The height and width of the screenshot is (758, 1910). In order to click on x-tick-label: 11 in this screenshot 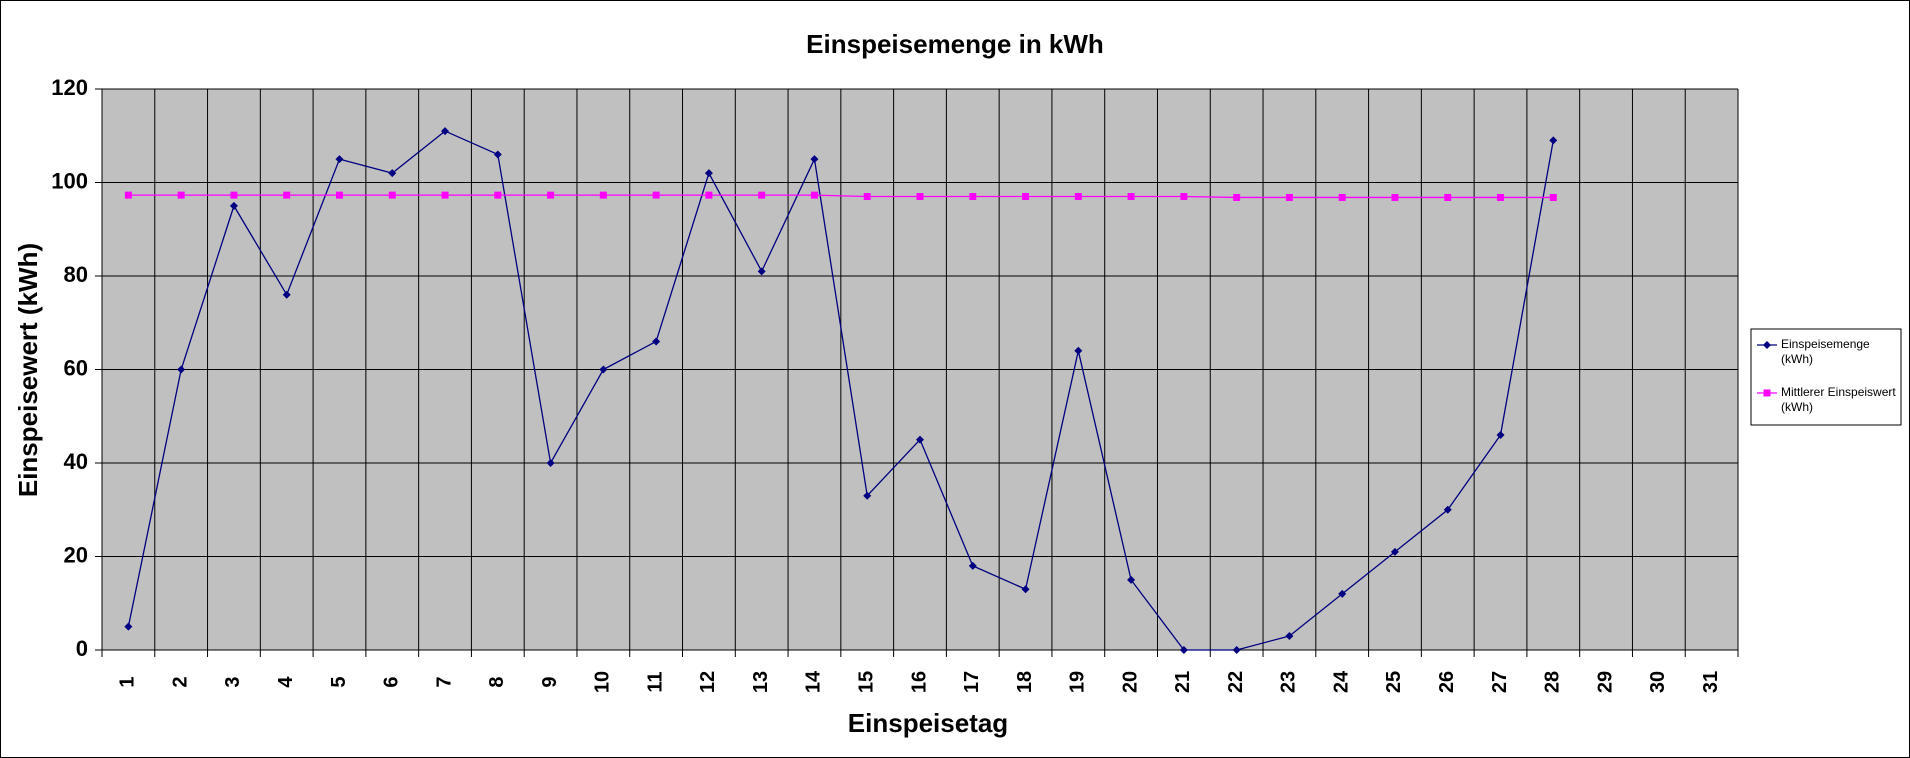, I will do `click(655, 681)`.